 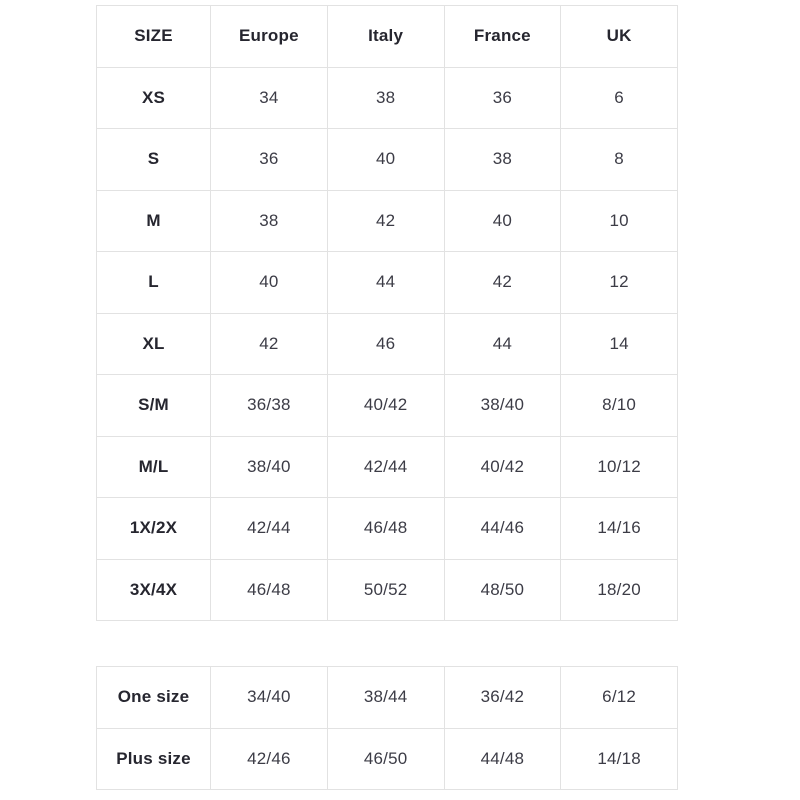 I want to click on size-label-cell: S/M, so click(x=153, y=405).